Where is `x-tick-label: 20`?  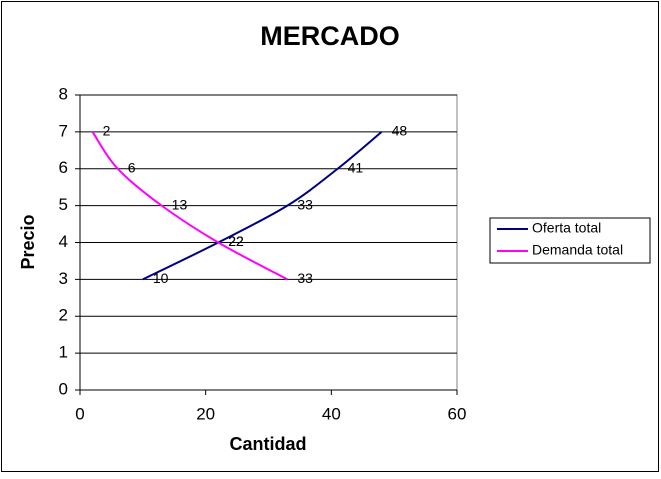 x-tick-label: 20 is located at coordinates (205, 413).